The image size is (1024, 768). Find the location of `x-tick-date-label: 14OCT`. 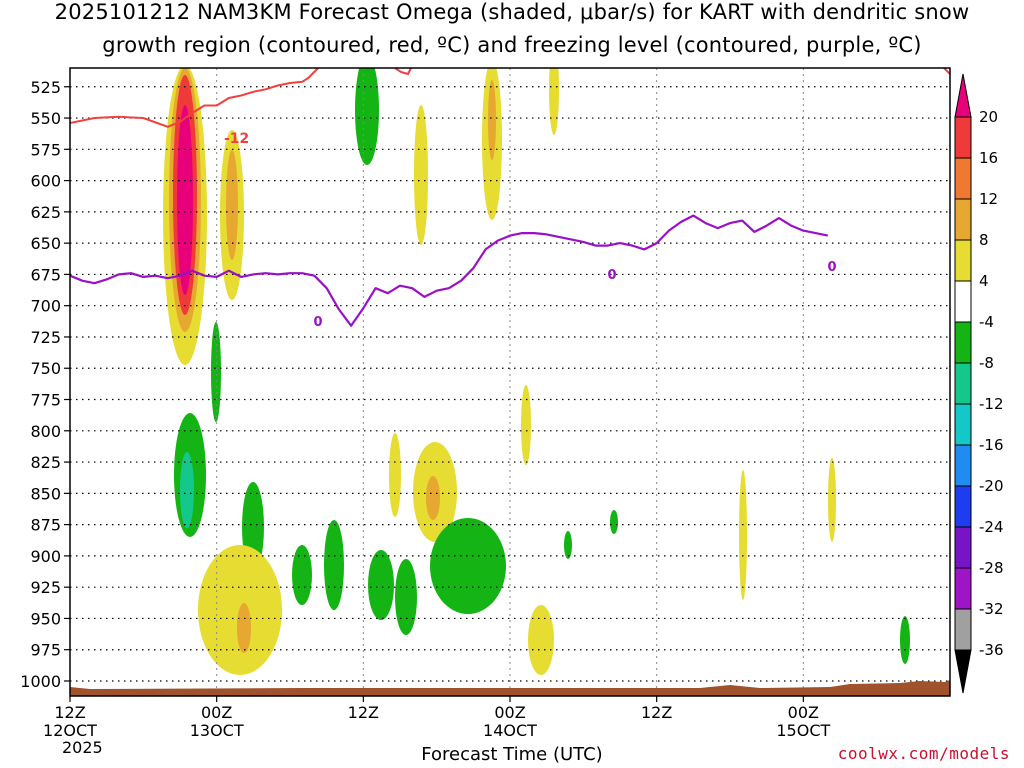

x-tick-date-label: 14OCT is located at coordinates (510, 730).